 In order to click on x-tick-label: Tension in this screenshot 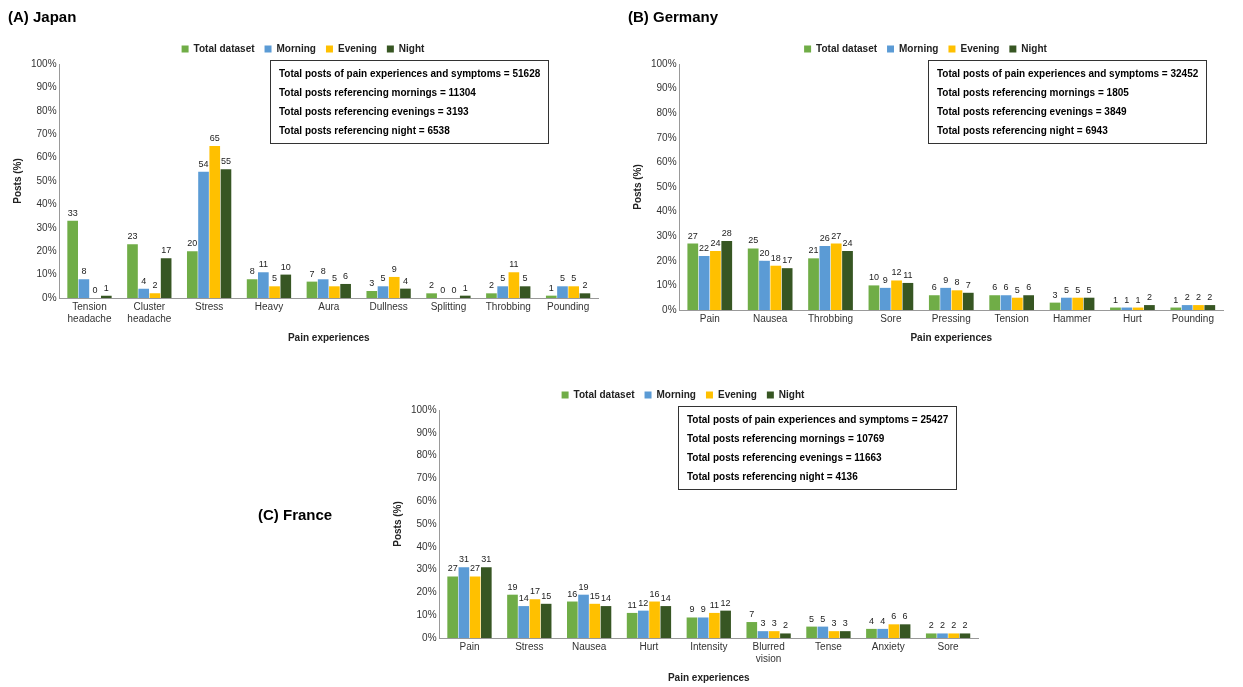, I will do `click(1011, 318)`.